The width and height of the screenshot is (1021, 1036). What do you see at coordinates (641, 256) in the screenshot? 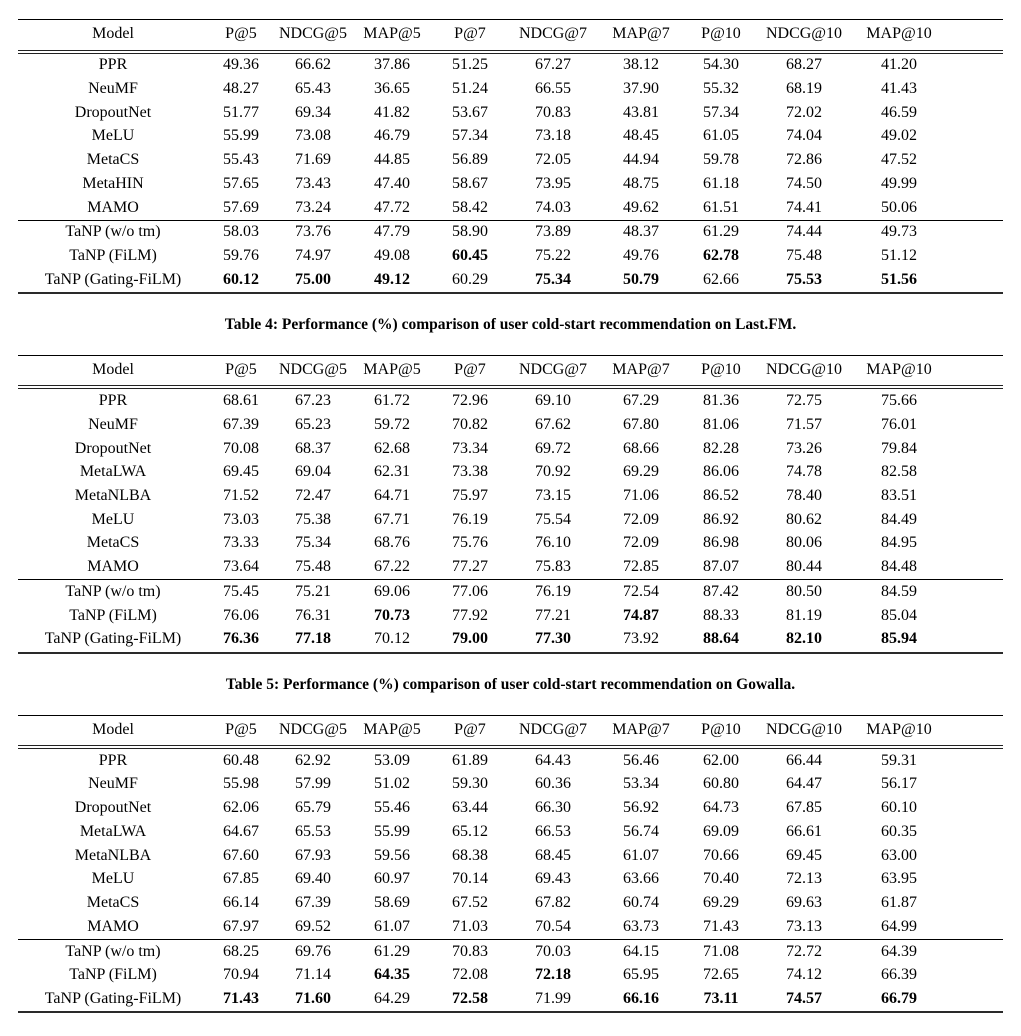
I see `metric-value: 49.76` at bounding box center [641, 256].